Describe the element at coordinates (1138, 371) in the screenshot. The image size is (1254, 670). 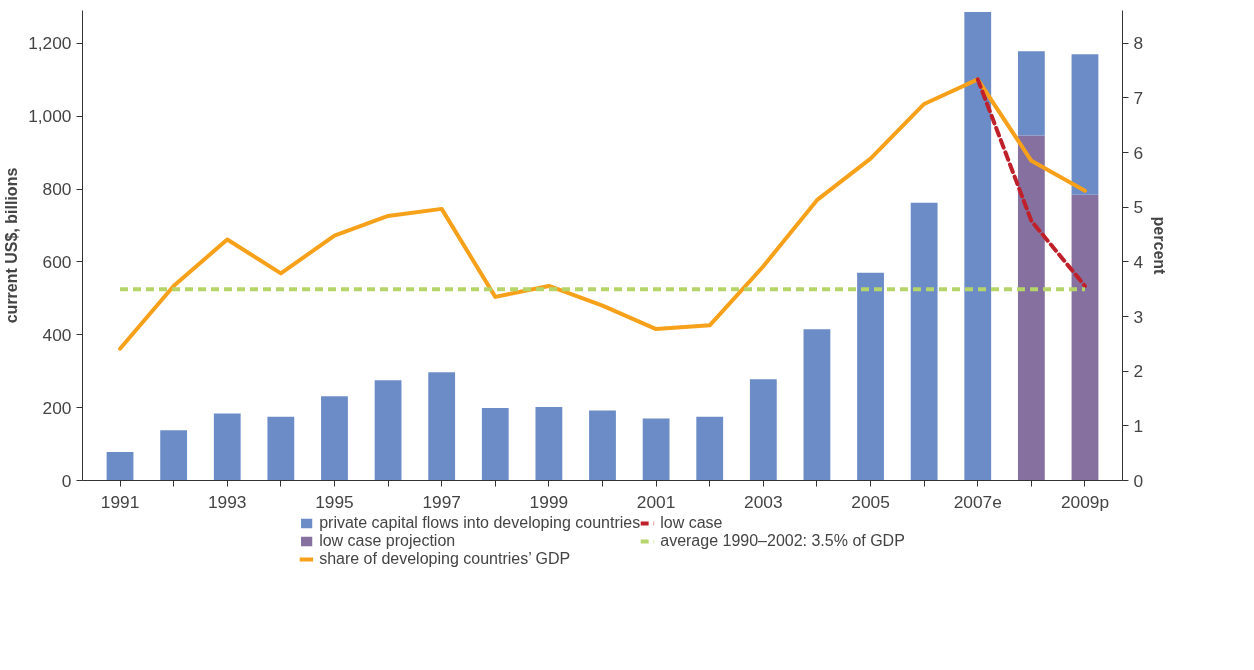
I see `y2-tick-label: 2` at that location.